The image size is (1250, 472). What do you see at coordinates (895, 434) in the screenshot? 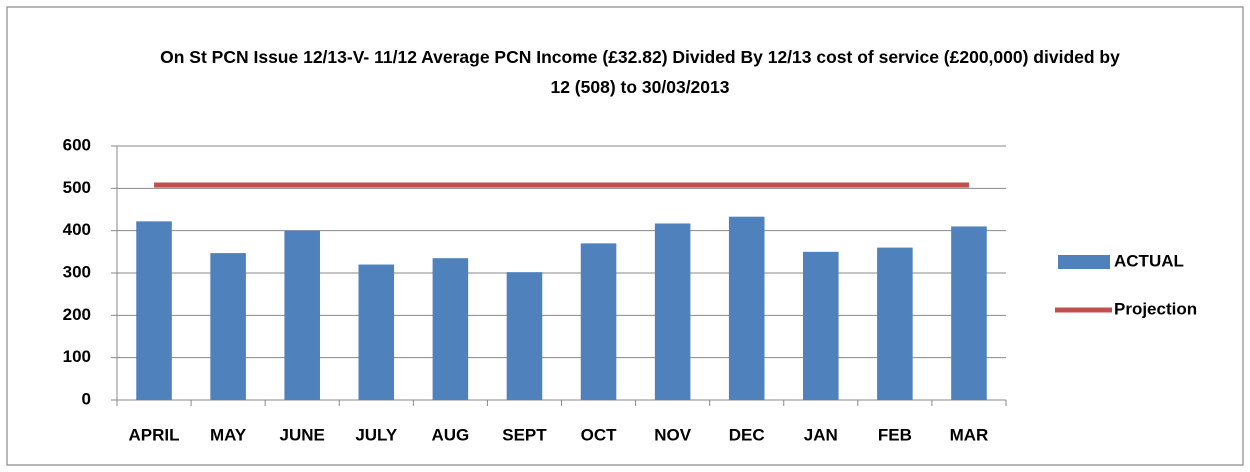
I see `x-tick-label: FEB` at bounding box center [895, 434].